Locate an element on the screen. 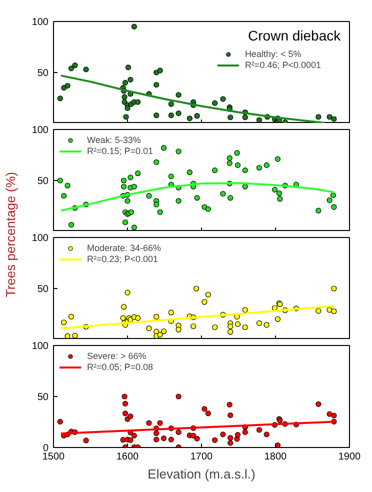 The image size is (372, 492). x-tick-label: 1900 is located at coordinates (350, 457).